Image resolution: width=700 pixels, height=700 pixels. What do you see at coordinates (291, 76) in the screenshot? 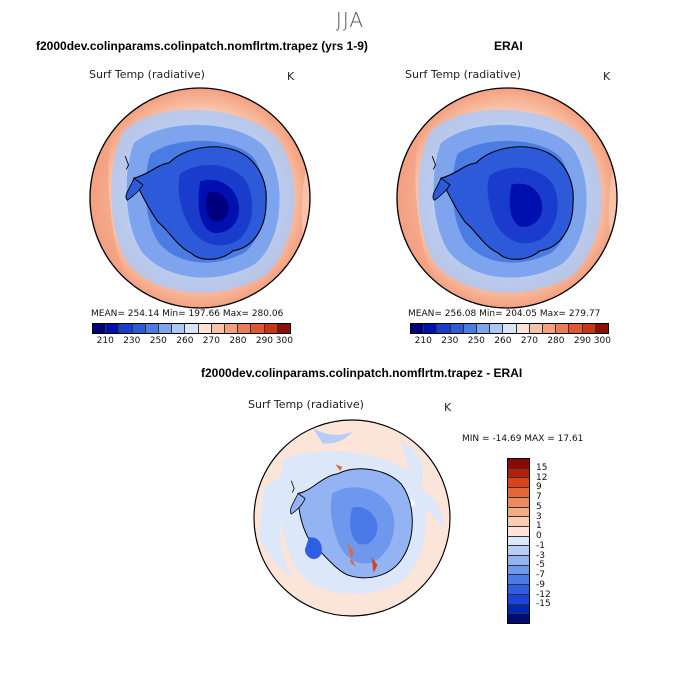
I see `left-units: K` at bounding box center [291, 76].